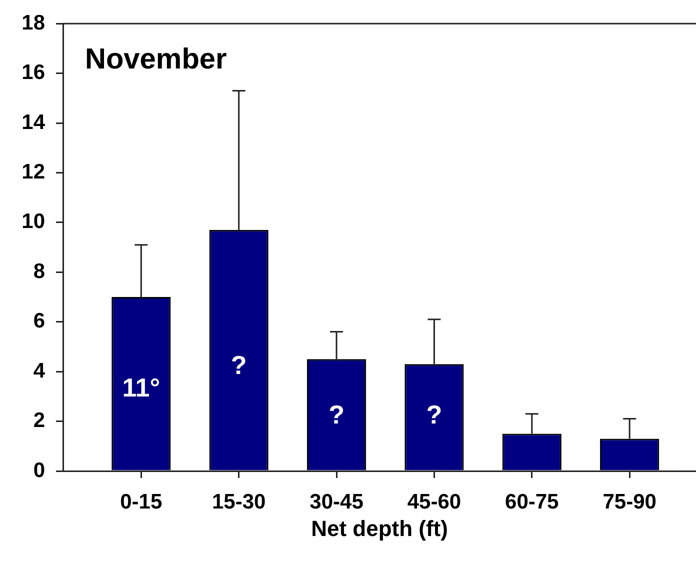  Describe the element at coordinates (532, 502) in the screenshot. I see `x-tick-label: 60-75` at that location.